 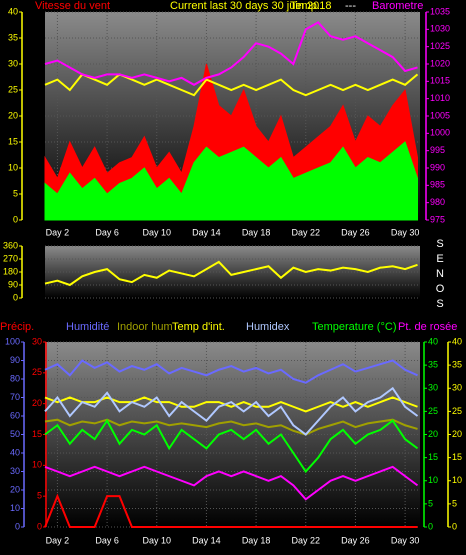 I want to click on y-tick-label: 80, so click(x=15, y=378).